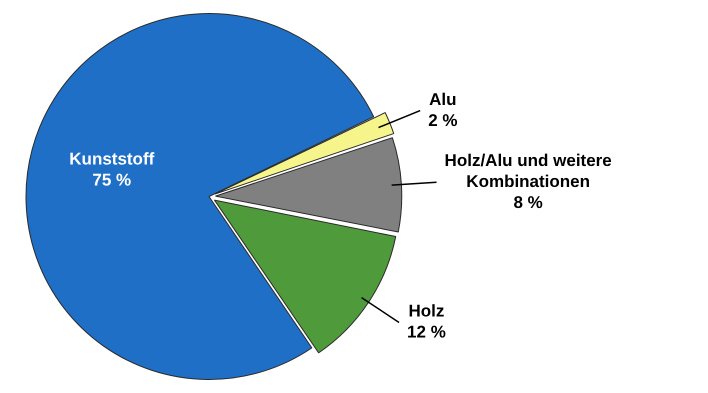 This screenshot has height=393, width=708. Describe the element at coordinates (426, 332) in the screenshot. I see `data-label: 12 %` at that location.